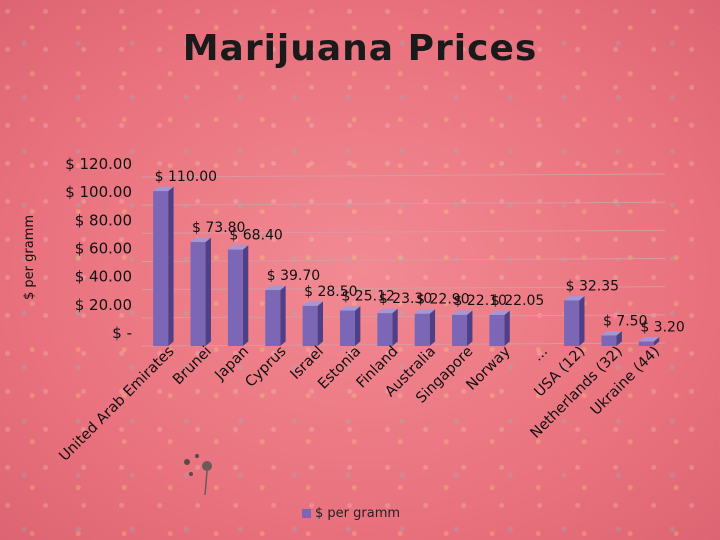 The image size is (720, 540). I want to click on y-tick-label: $ 60.00, so click(103, 249).